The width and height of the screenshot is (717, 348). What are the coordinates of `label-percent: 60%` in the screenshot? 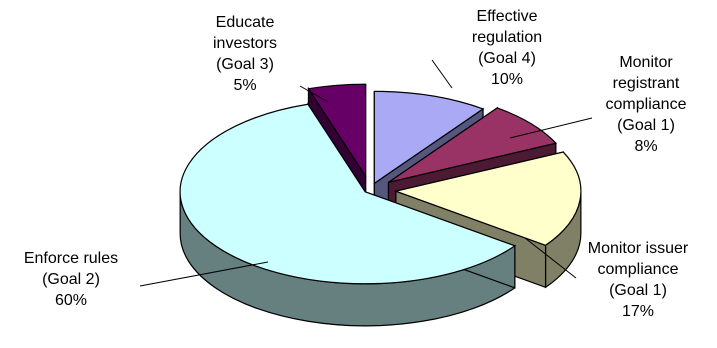 It's located at (71, 300).